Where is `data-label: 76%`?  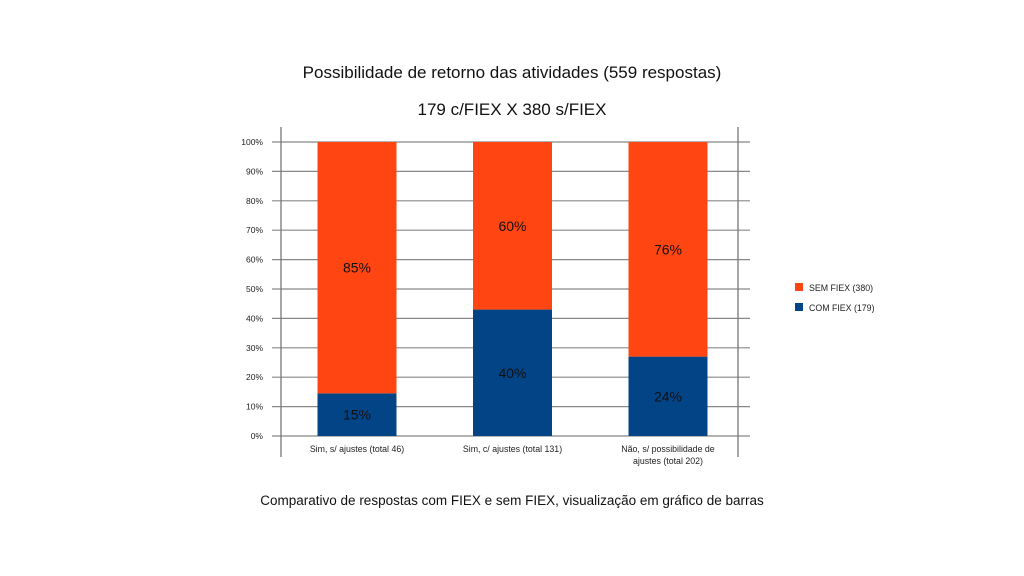
data-label: 76% is located at coordinates (668, 249).